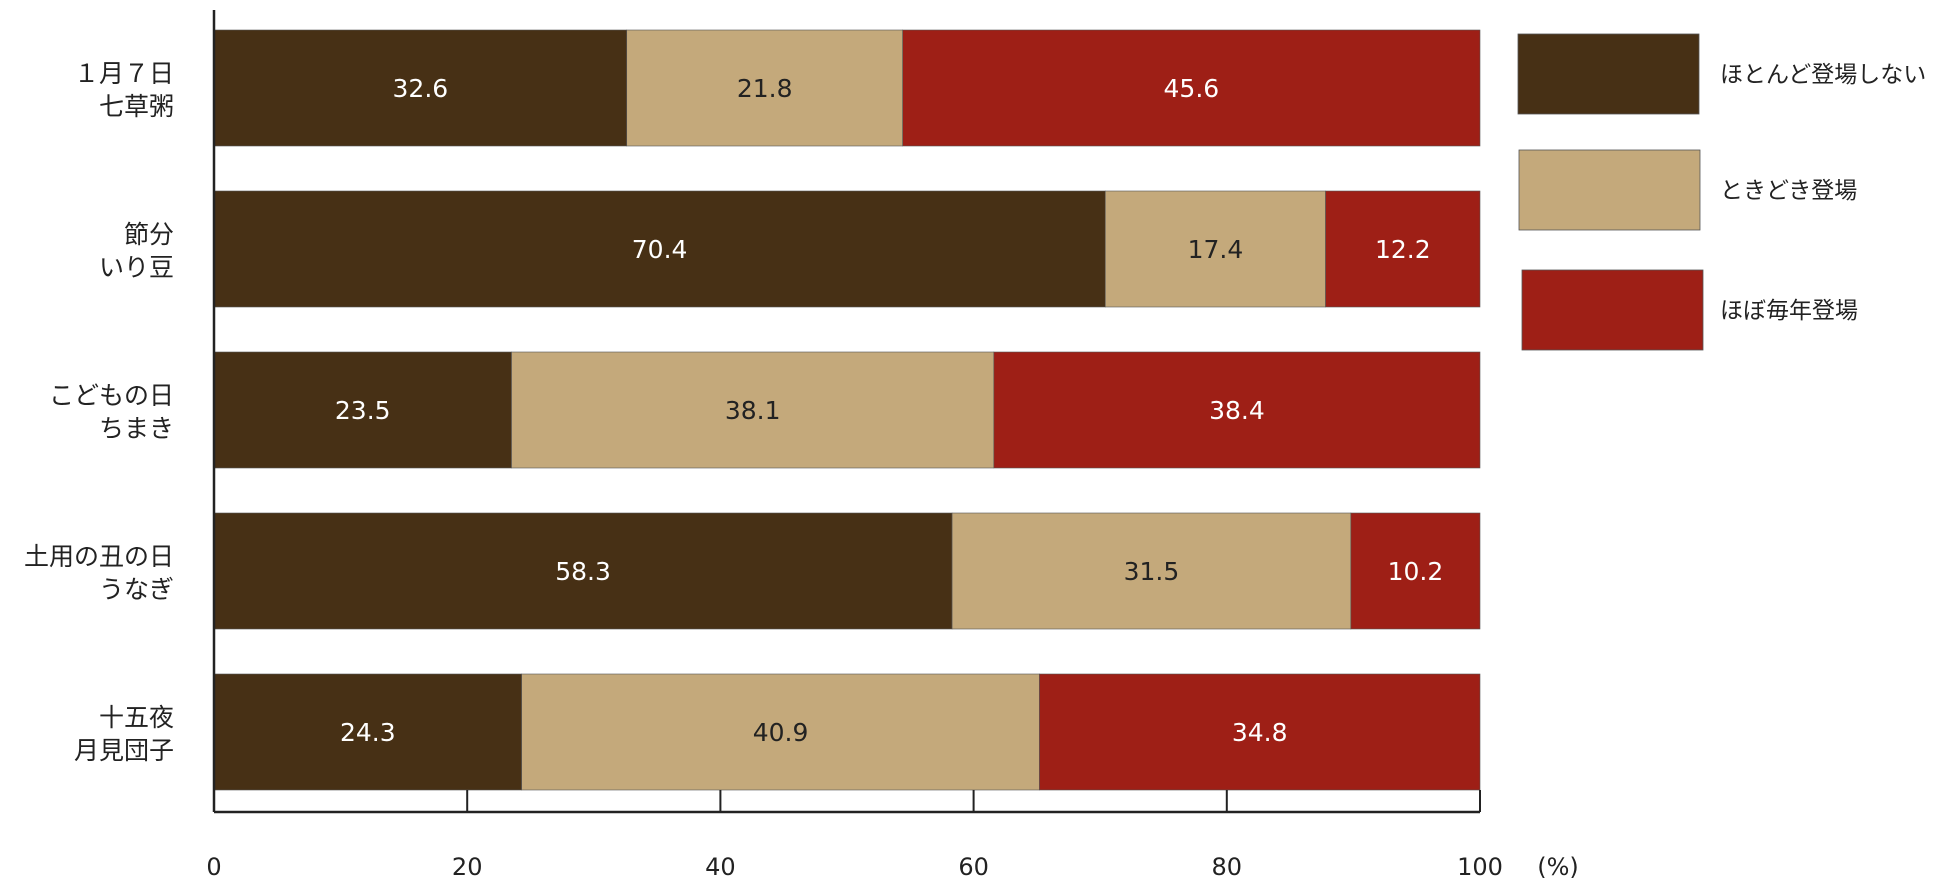  I want to click on x-tick-label: 0, so click(213, 867).